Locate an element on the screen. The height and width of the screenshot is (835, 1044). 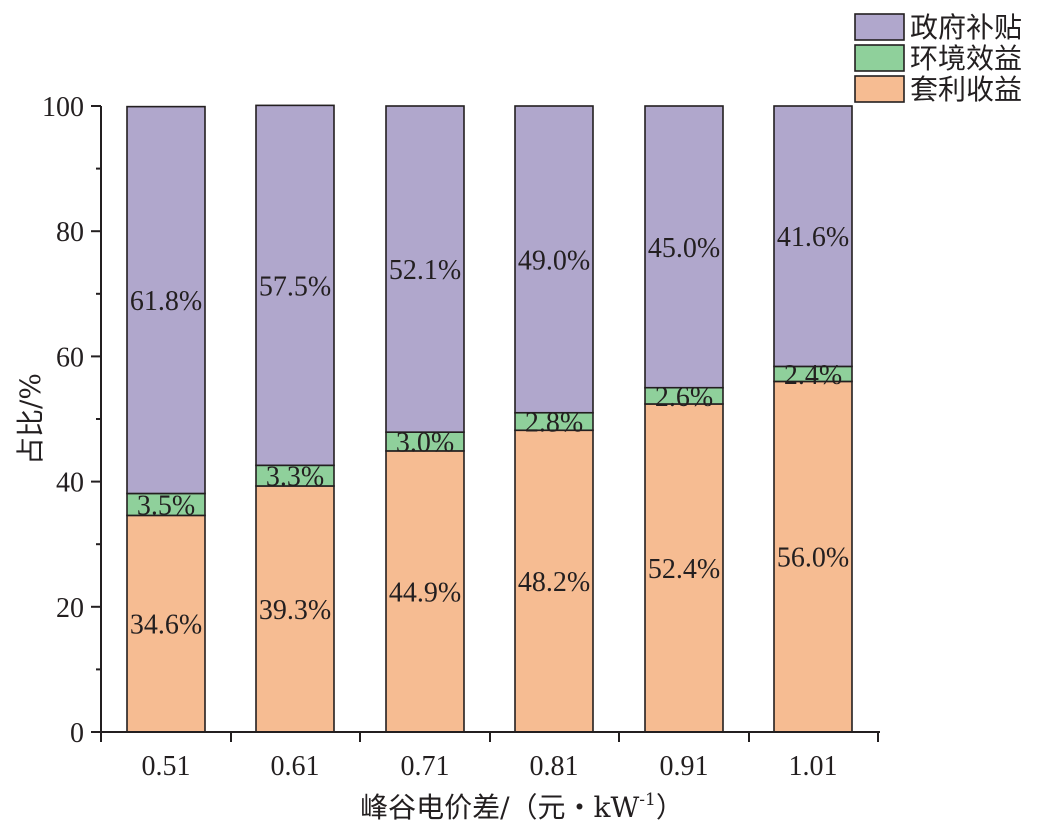
data-label-subsidy-0.91: 45.0% is located at coordinates (684, 248).